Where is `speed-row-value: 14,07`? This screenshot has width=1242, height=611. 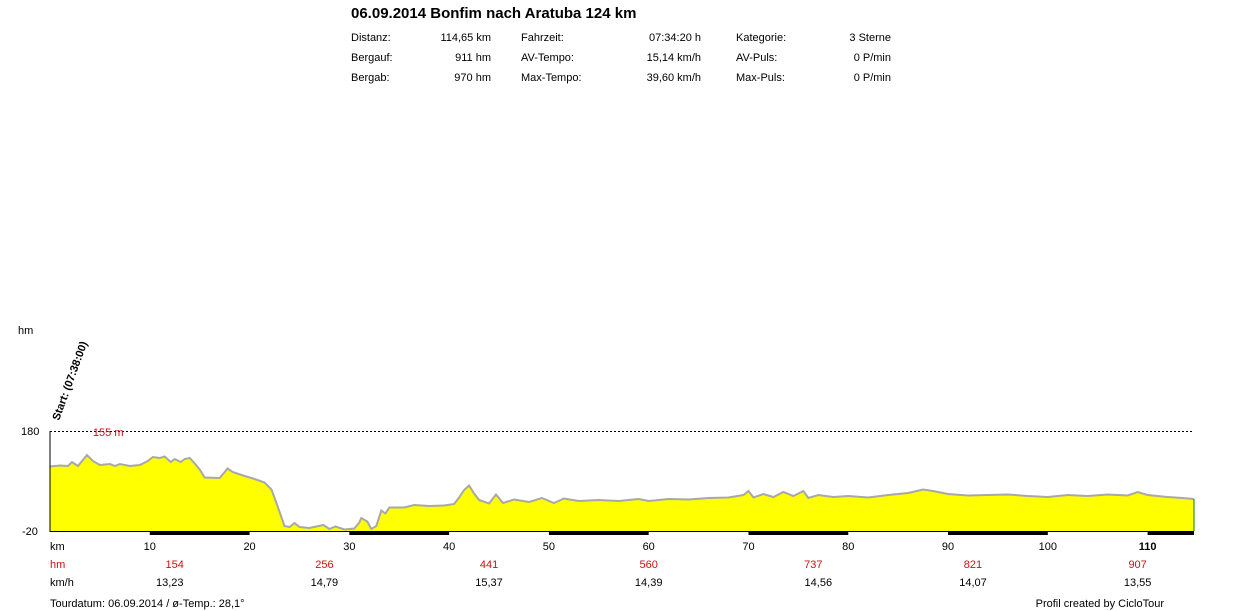
speed-row-value: 14,07 is located at coordinates (973, 583).